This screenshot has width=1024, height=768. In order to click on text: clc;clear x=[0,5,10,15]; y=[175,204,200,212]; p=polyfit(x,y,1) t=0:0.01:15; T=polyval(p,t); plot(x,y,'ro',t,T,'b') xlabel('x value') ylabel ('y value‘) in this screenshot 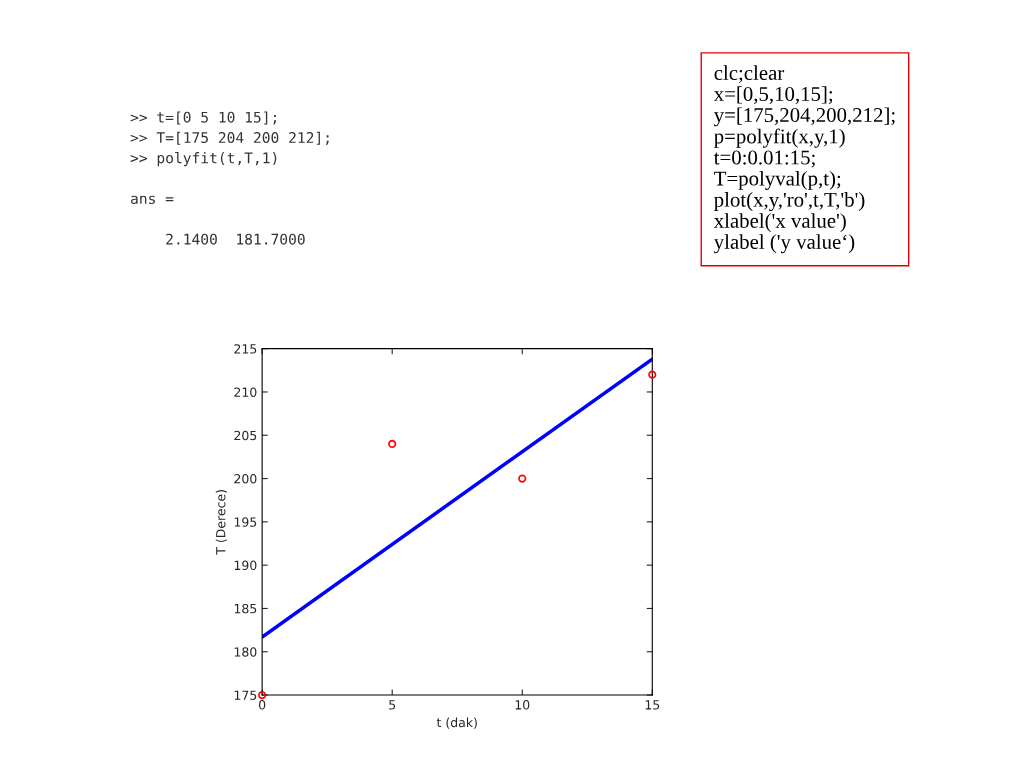, I will do `click(804, 159)`.